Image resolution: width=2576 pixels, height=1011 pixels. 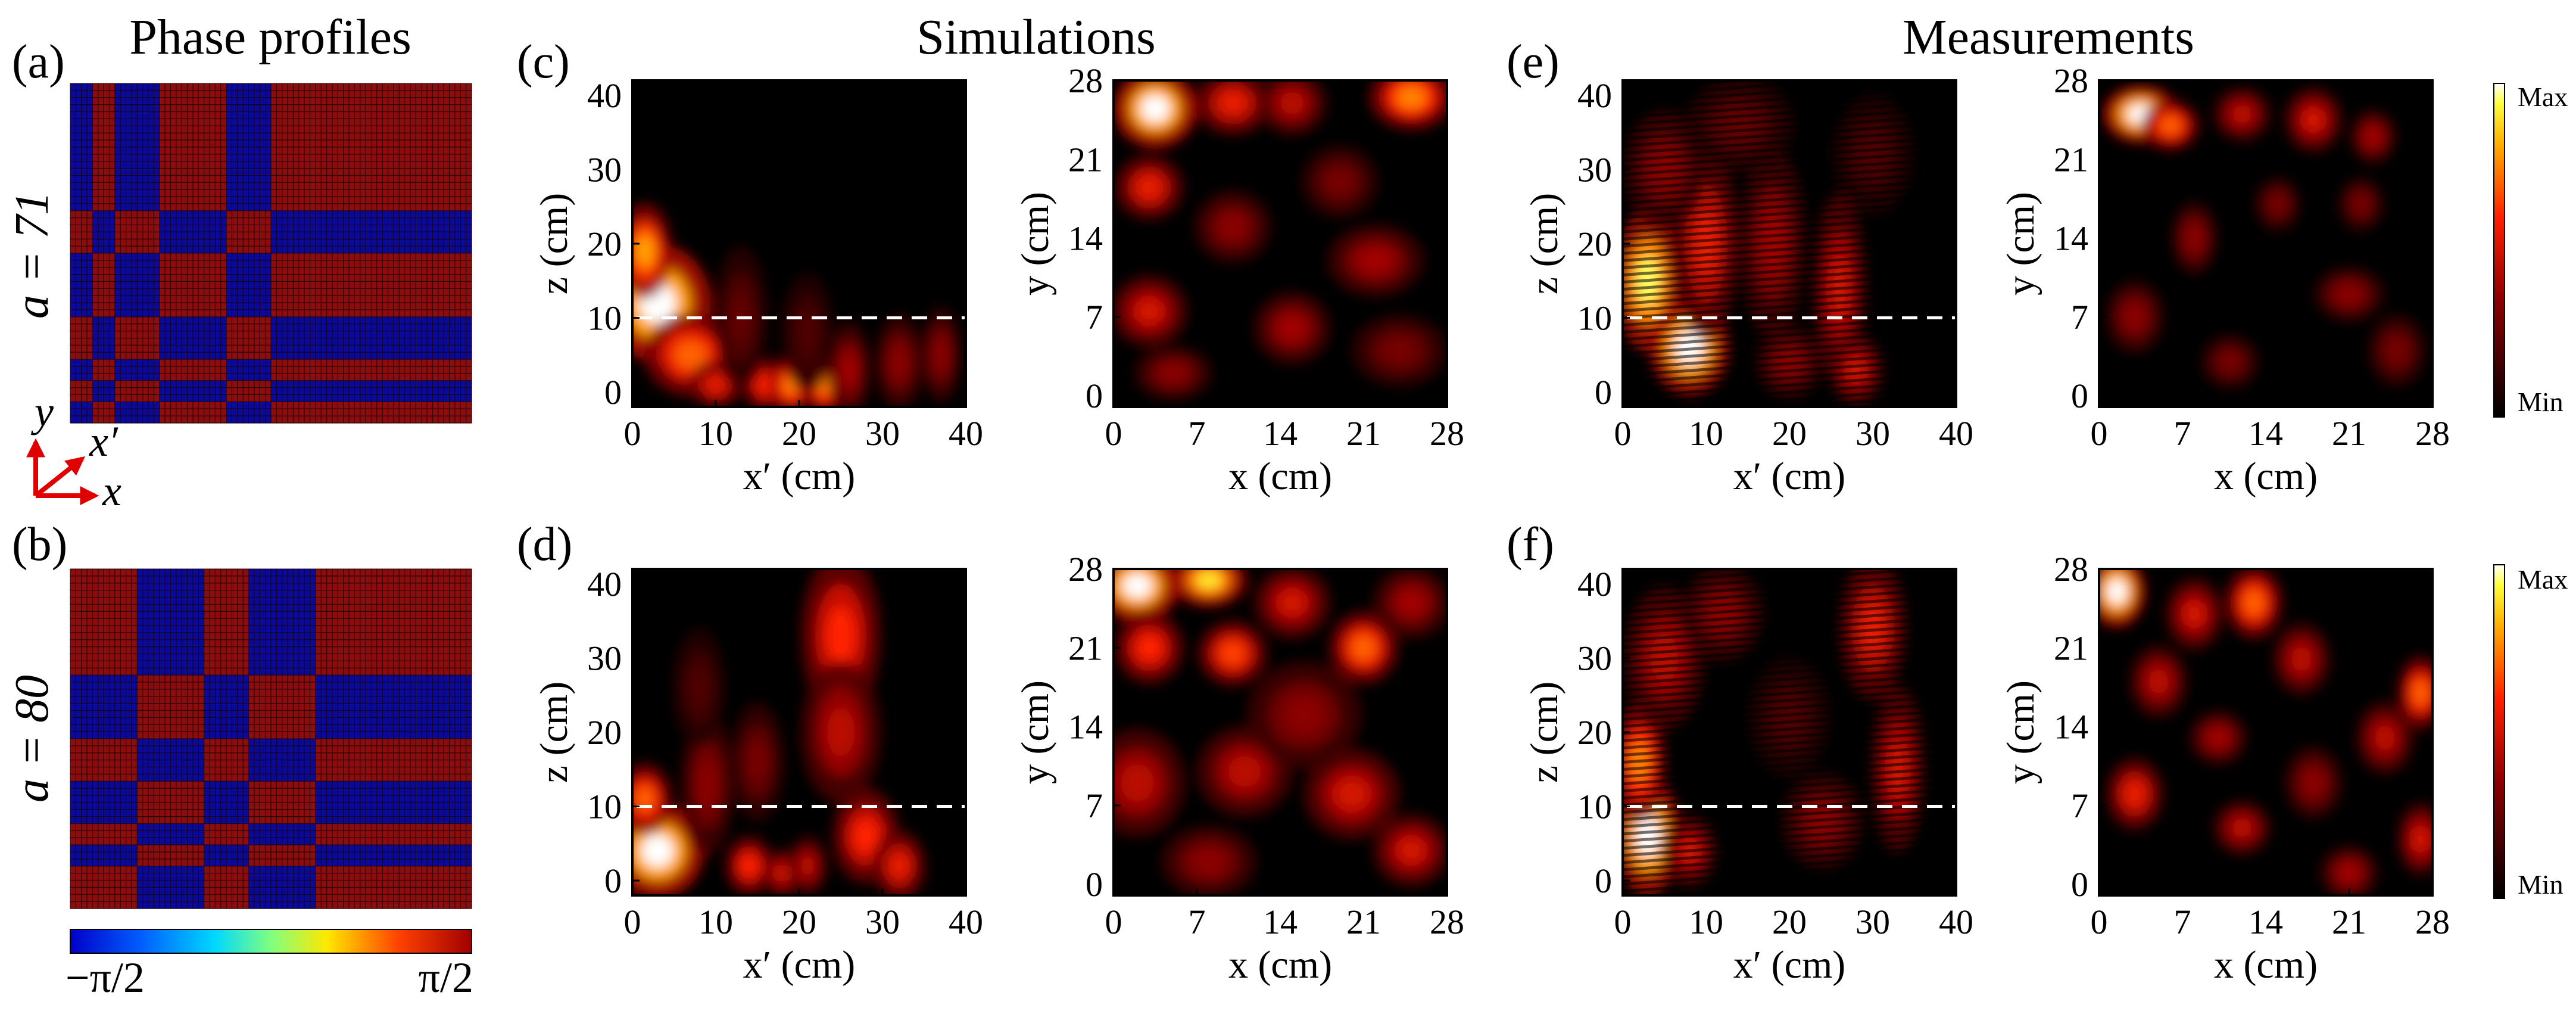 I want to click on panel-label-d: (d), so click(x=544, y=544).